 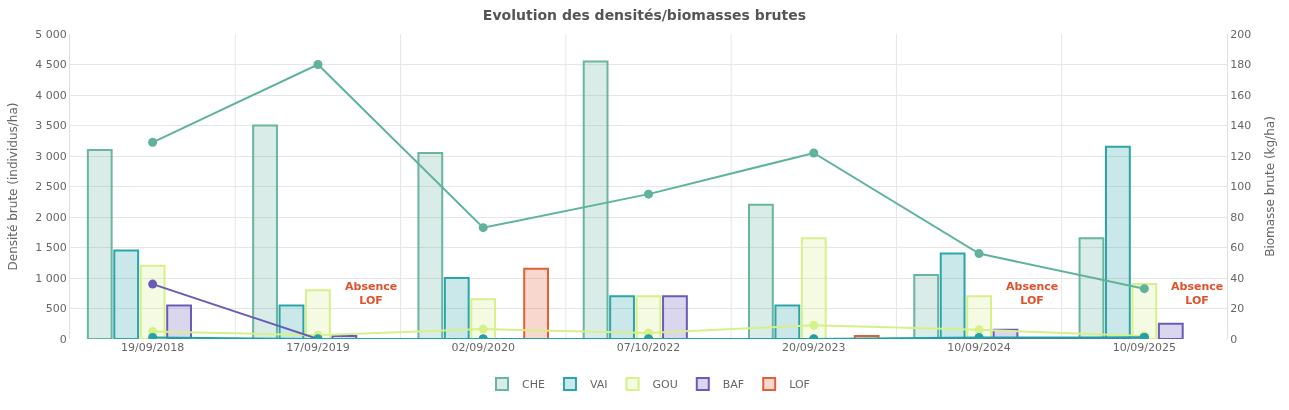 I want to click on y-tick-label: 4 500, so click(x=51, y=65).